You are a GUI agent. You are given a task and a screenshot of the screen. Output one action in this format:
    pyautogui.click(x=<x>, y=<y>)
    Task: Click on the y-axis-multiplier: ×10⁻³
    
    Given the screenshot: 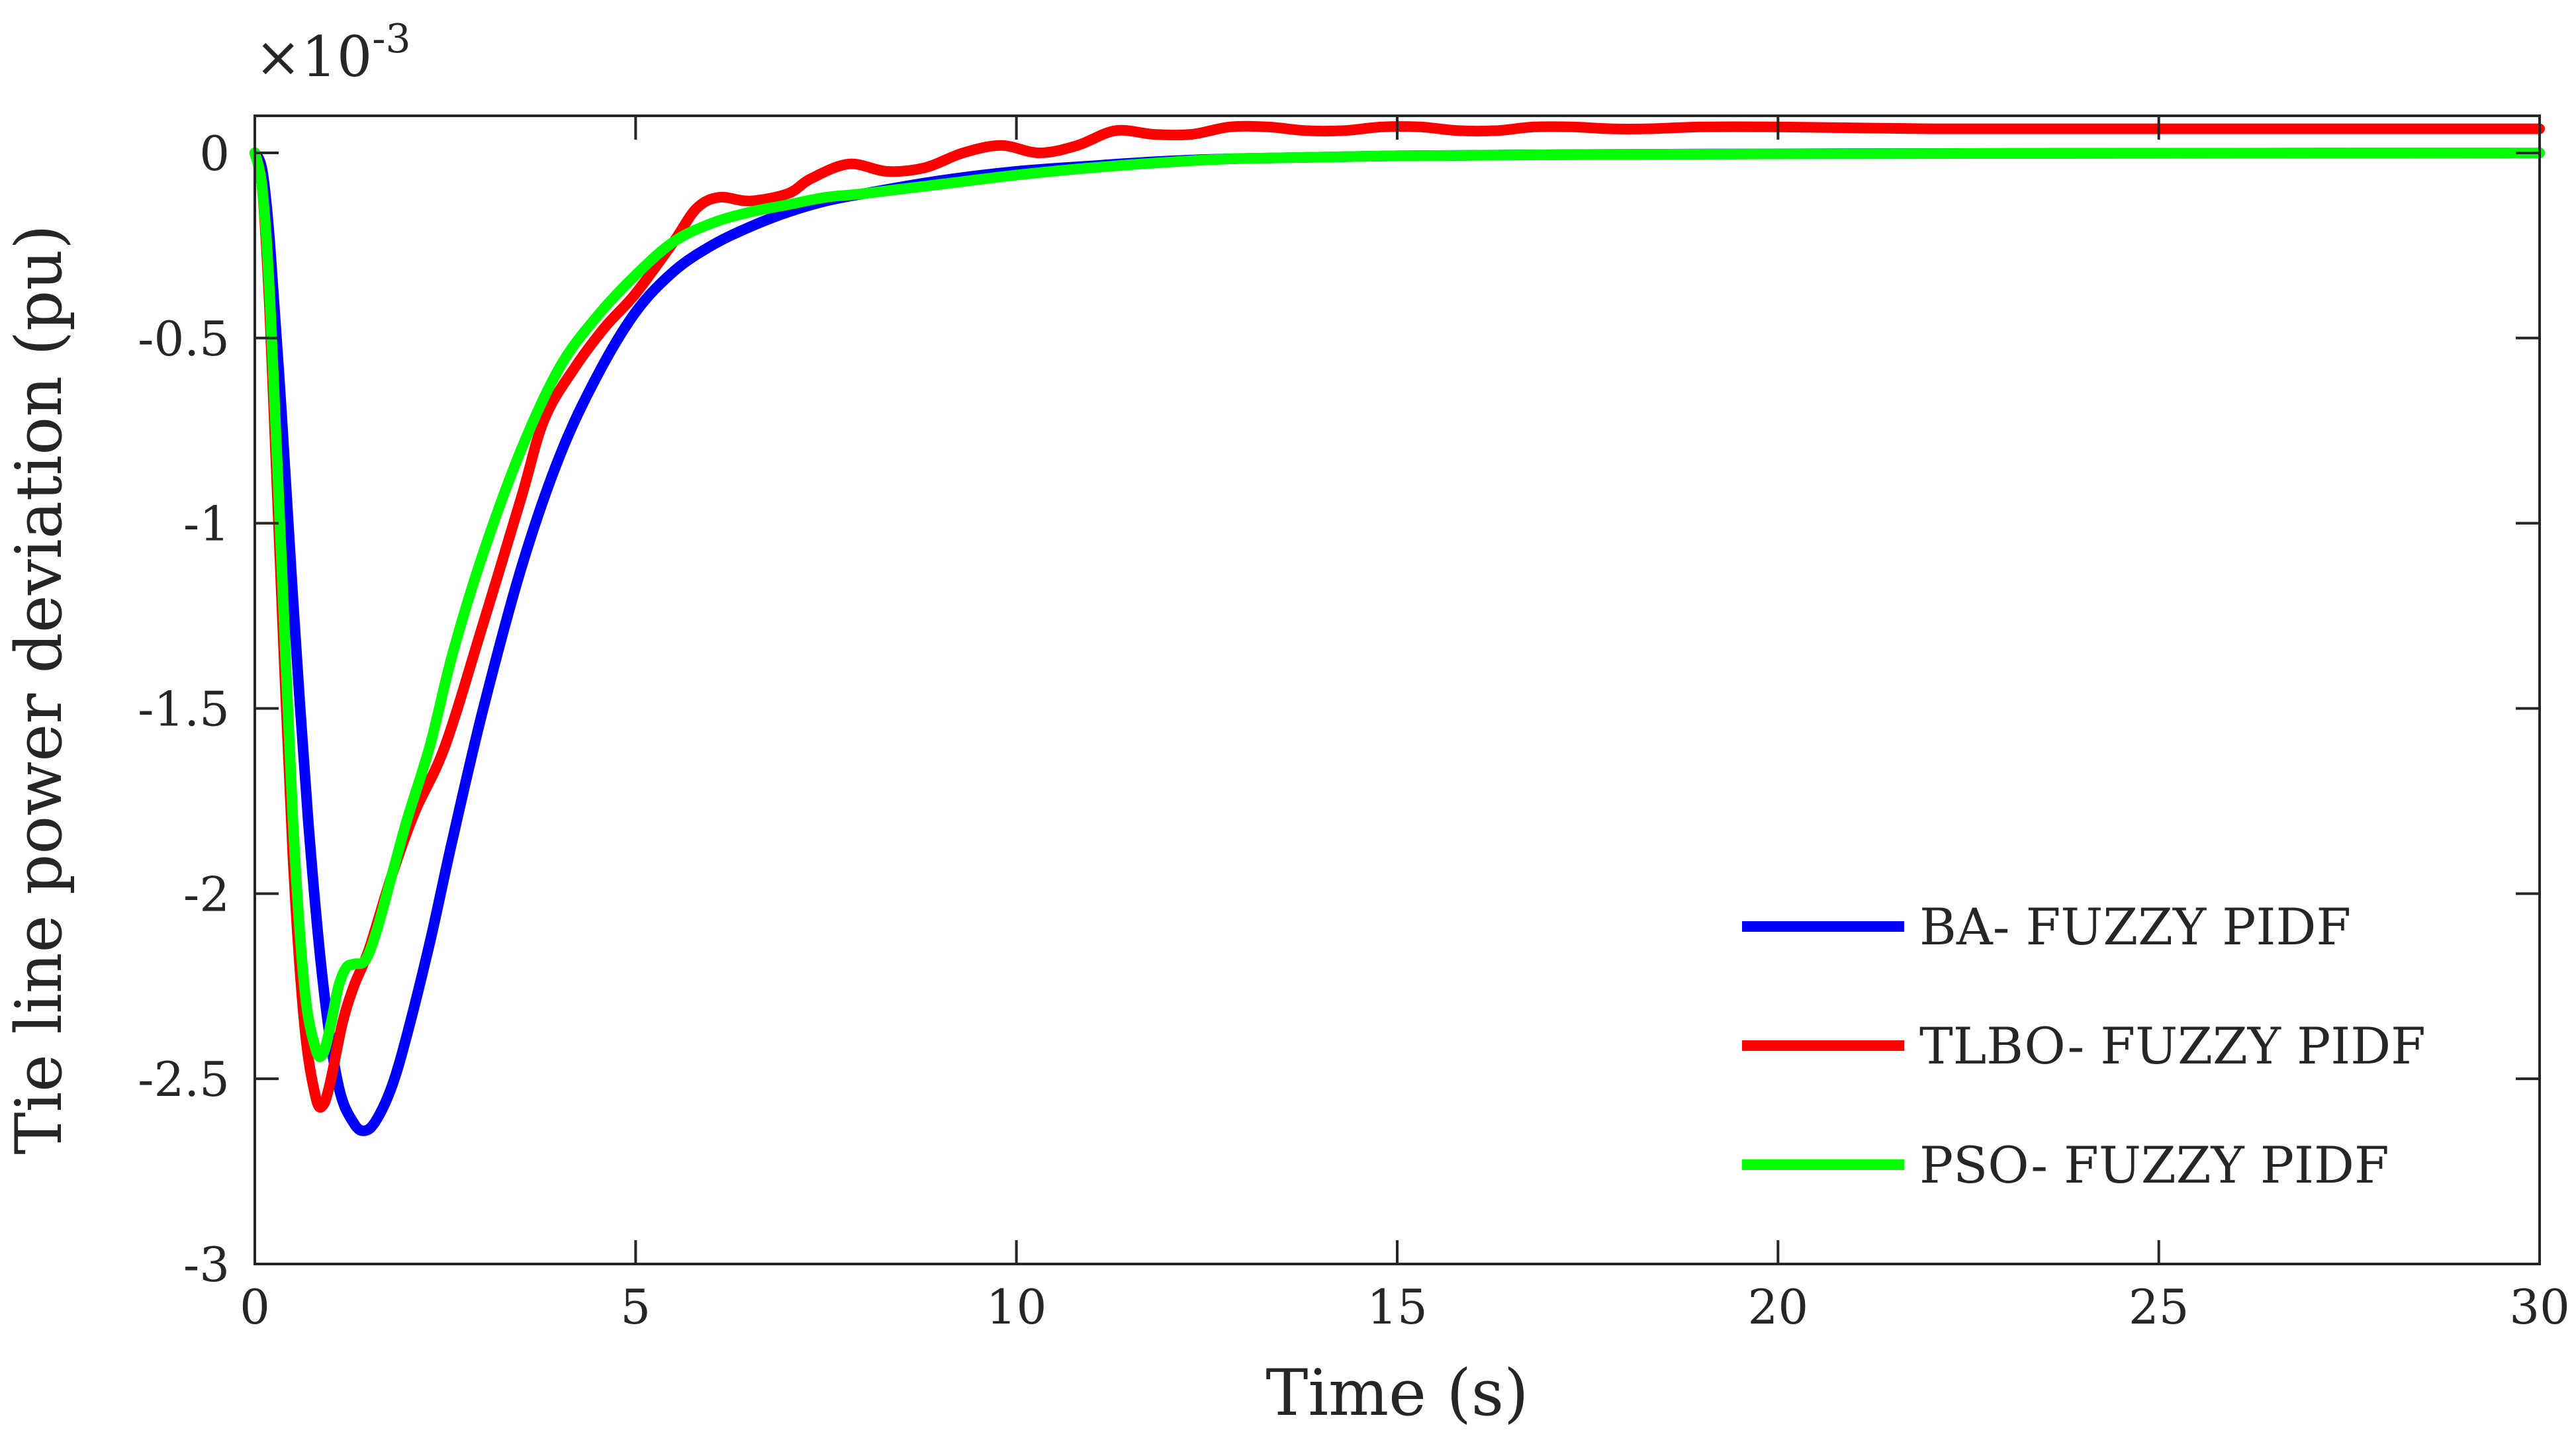 What is the action you would take?
    pyautogui.click(x=333, y=52)
    